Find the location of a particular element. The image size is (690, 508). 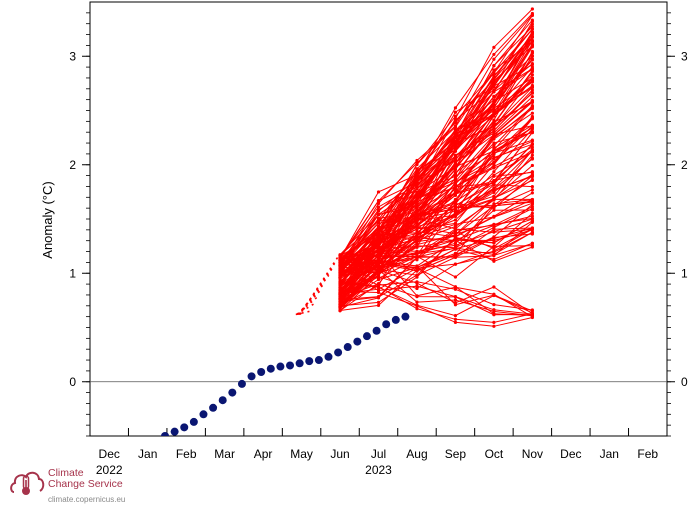

x-month-label: May is located at coordinates (301, 454).